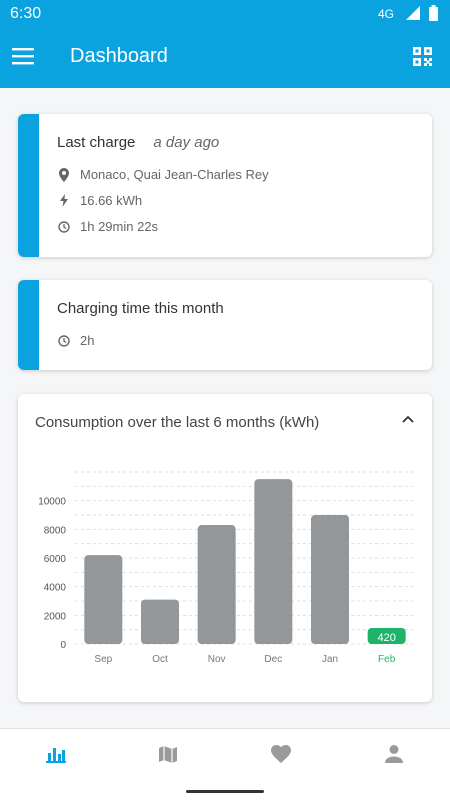 This screenshot has width=450, height=801. What do you see at coordinates (52, 502) in the screenshot?
I see `y-tick-label: 10000` at bounding box center [52, 502].